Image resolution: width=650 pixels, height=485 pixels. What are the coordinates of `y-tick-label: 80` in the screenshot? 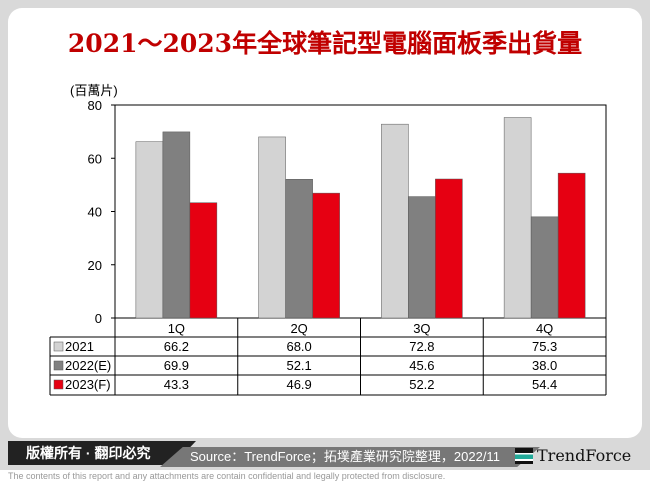 It's located at (95, 105).